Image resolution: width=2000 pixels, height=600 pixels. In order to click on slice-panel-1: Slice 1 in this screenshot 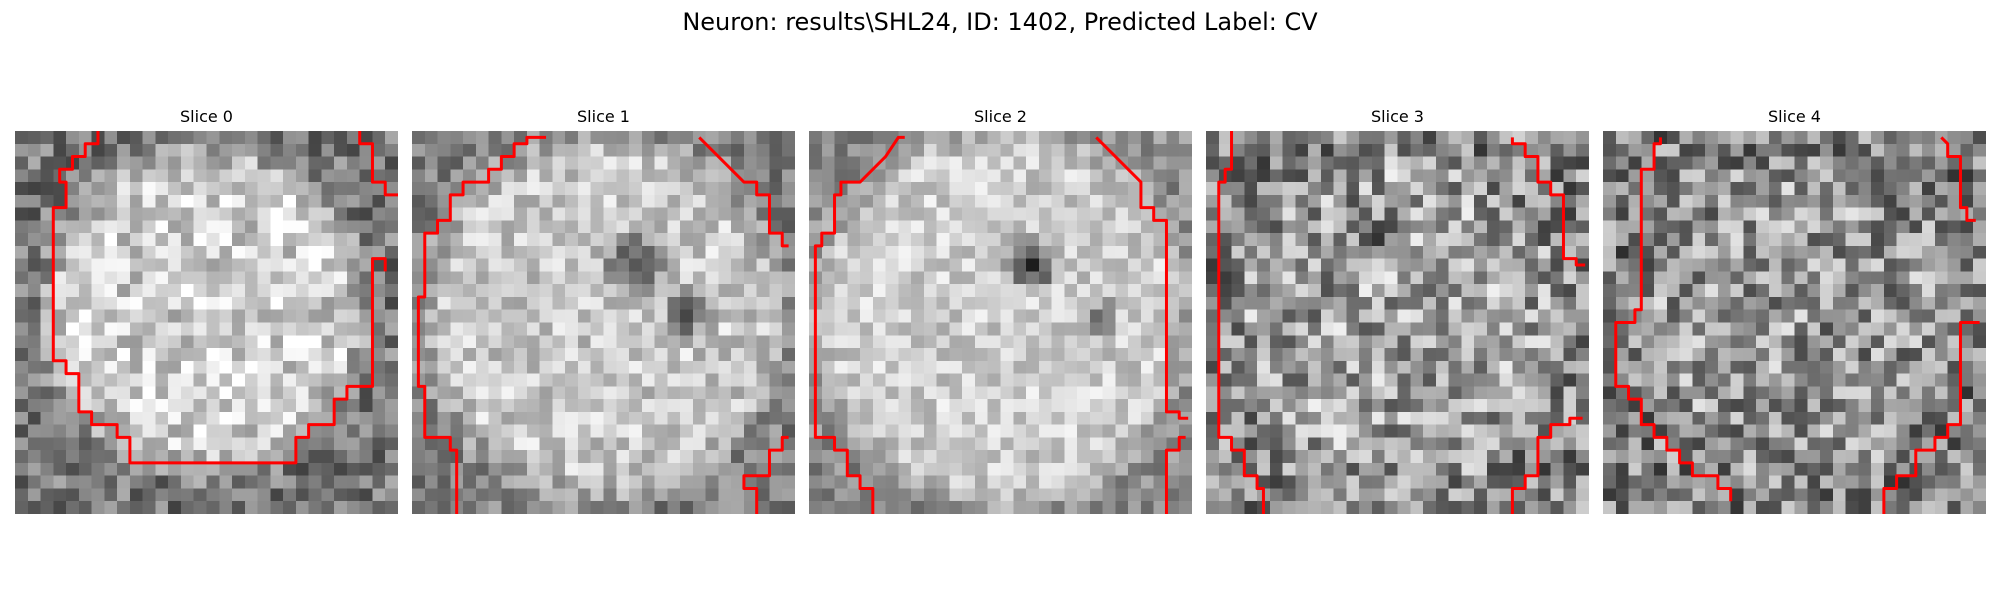, I will do `click(603, 310)`.